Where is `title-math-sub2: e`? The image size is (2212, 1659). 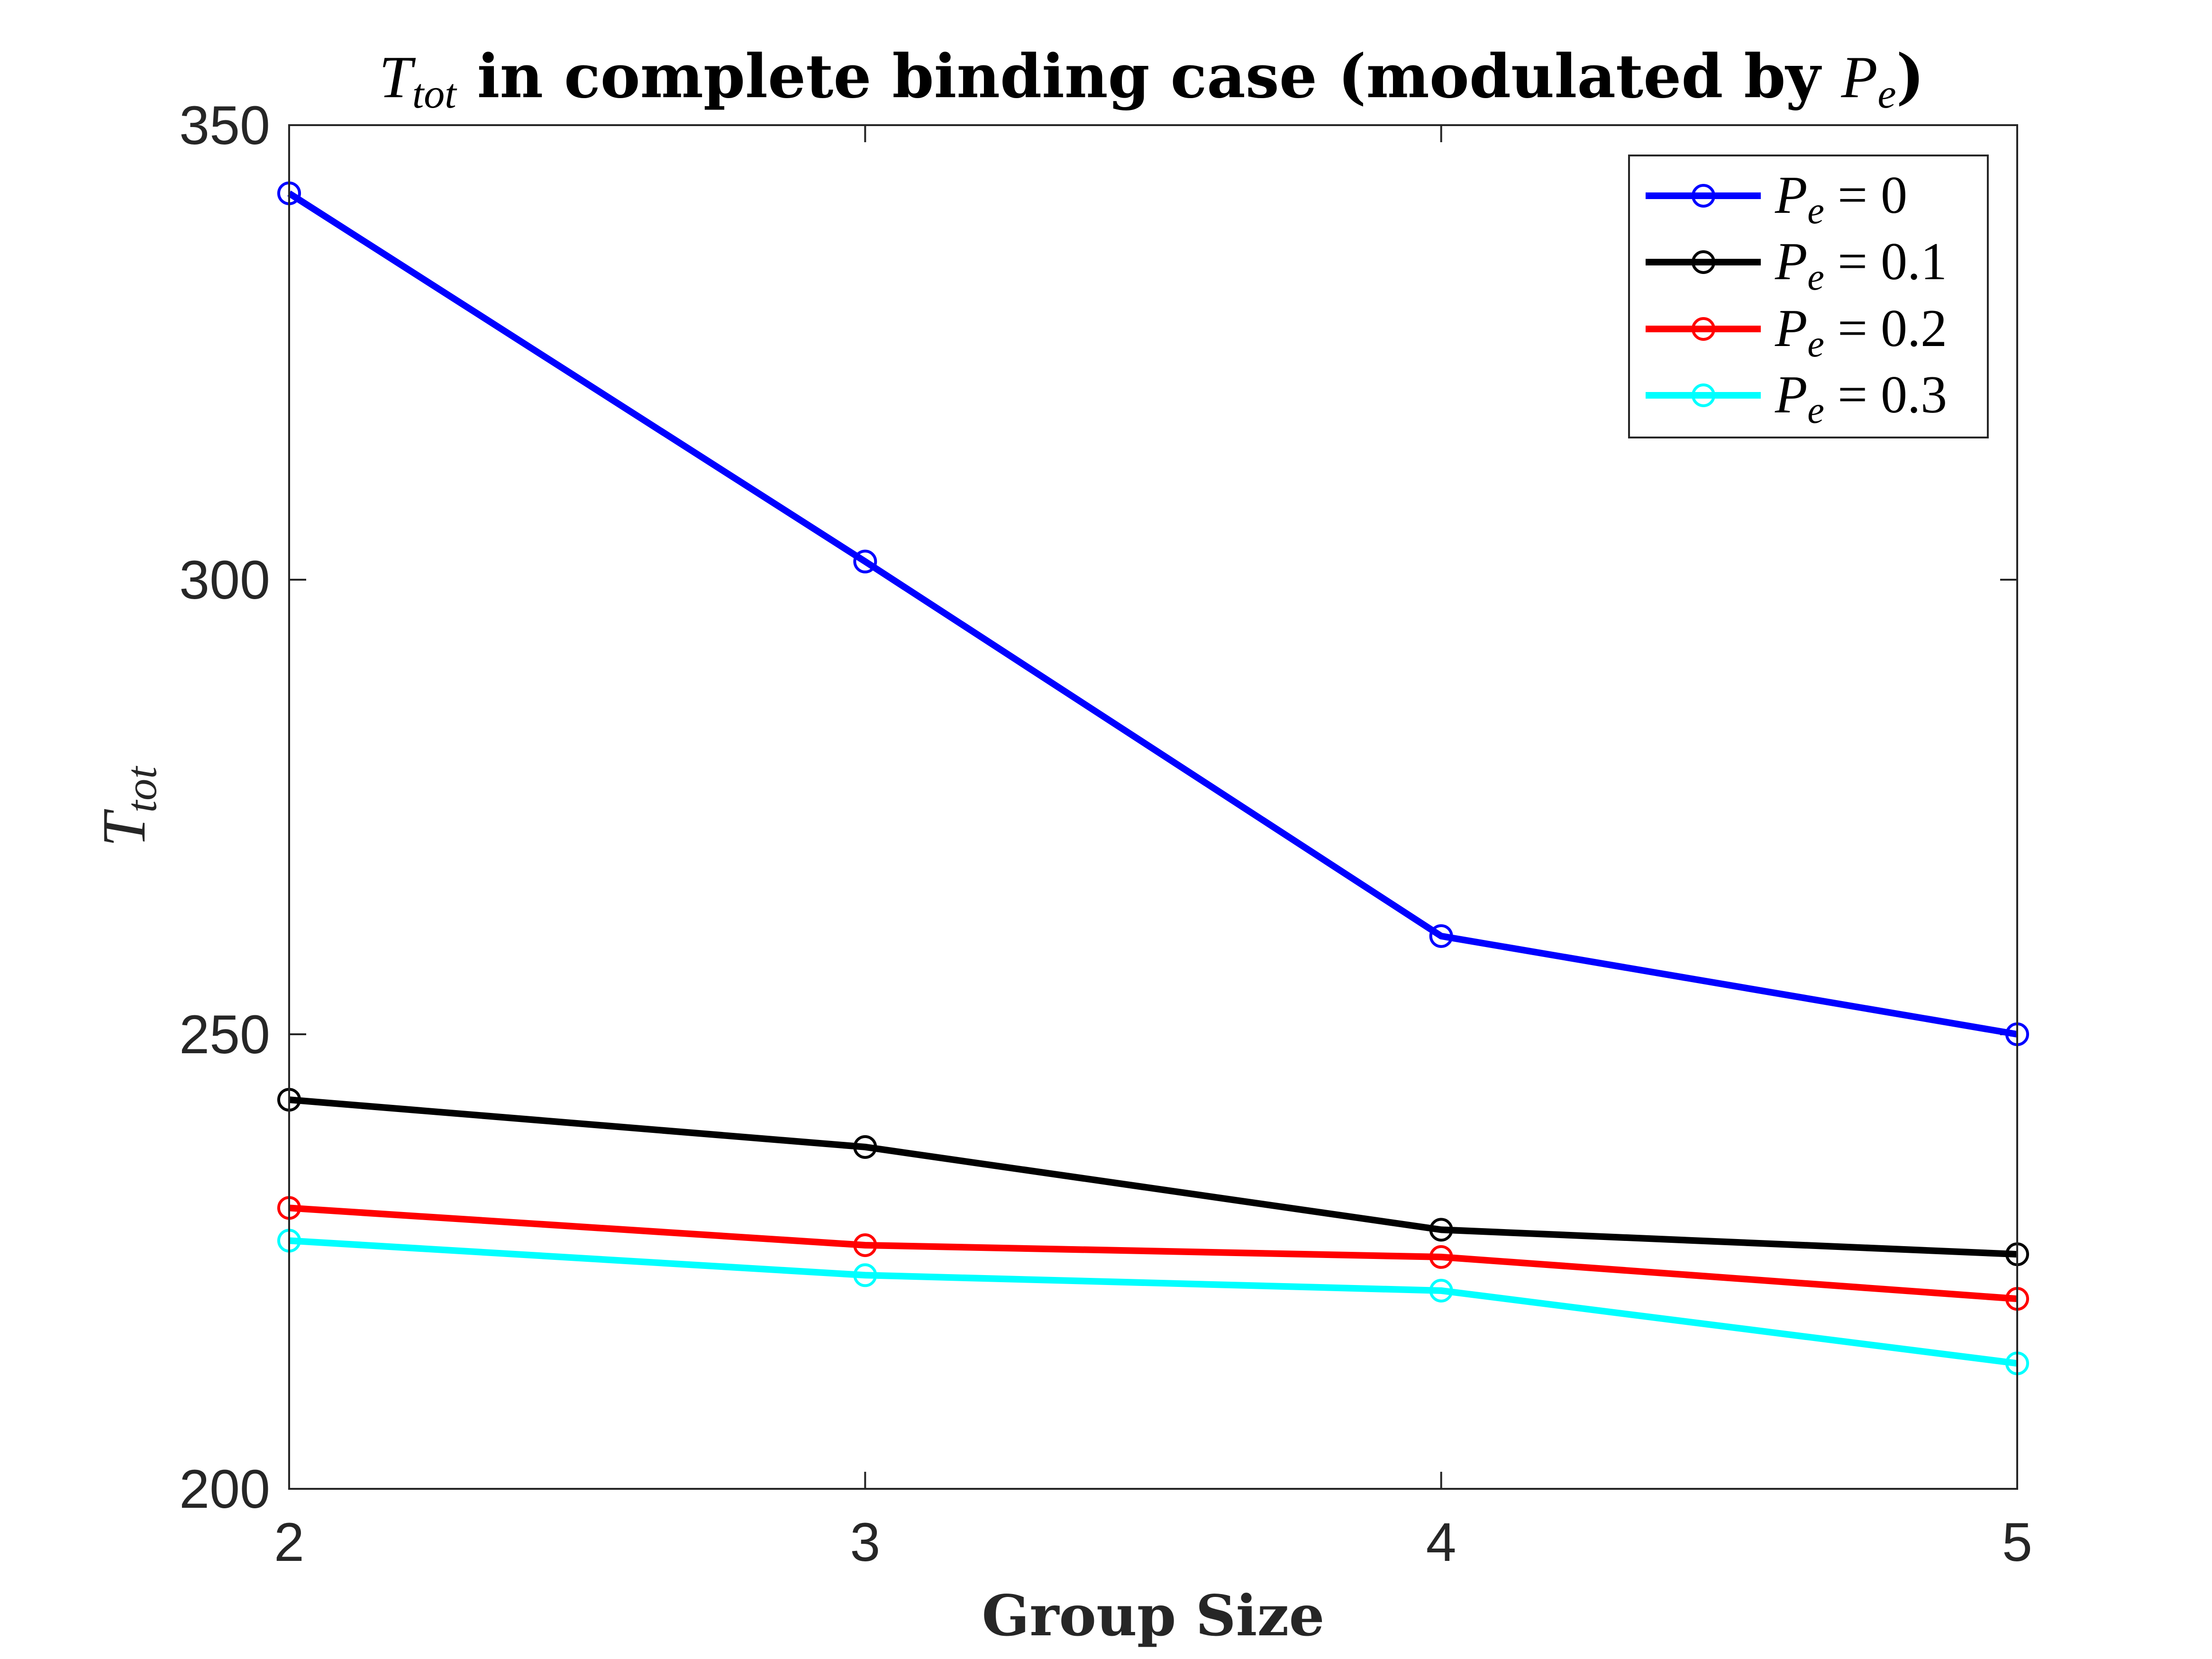
title-math-sub2: e is located at coordinates (1887, 94).